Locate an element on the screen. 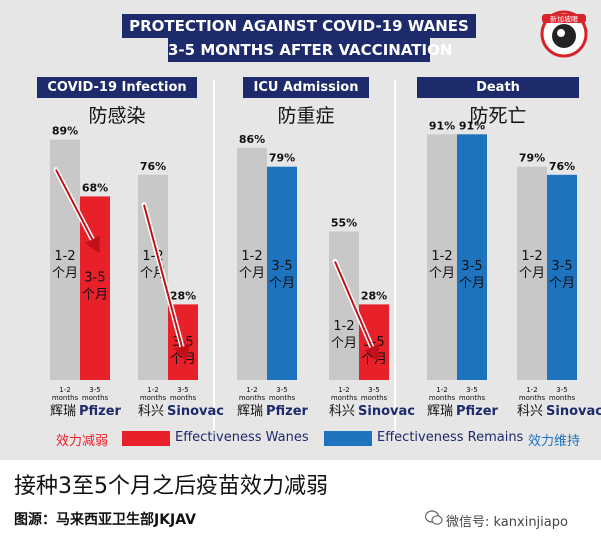 The width and height of the screenshot is (601, 542). panel-title-death: Death is located at coordinates (498, 87).